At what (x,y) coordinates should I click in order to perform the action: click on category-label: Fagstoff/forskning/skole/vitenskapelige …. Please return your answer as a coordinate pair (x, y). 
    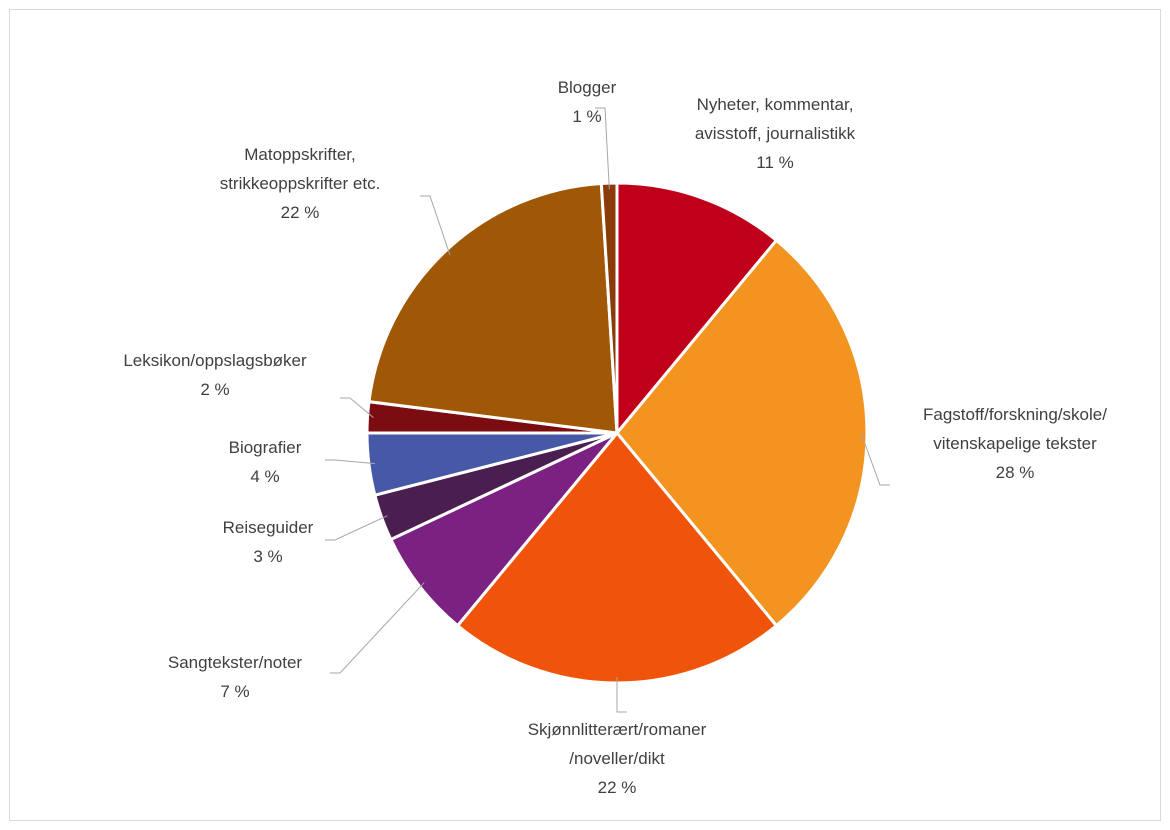
    Looking at the image, I should click on (1015, 429).